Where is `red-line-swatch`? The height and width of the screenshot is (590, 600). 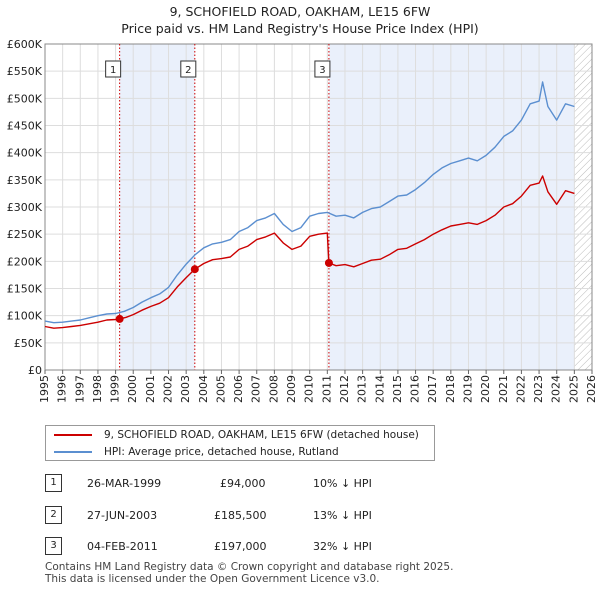
red-line-swatch is located at coordinates (73, 435).